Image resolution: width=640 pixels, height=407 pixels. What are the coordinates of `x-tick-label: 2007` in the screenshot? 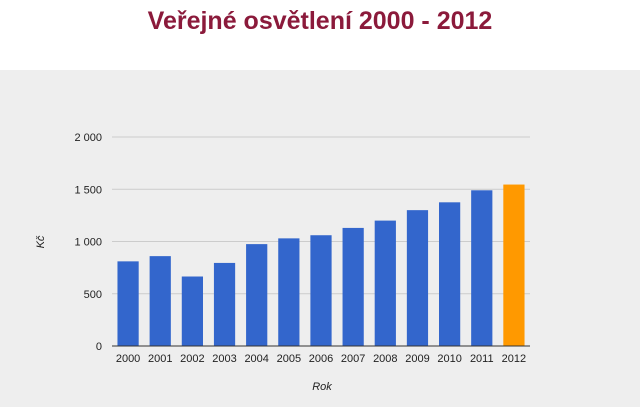 It's located at (353, 359).